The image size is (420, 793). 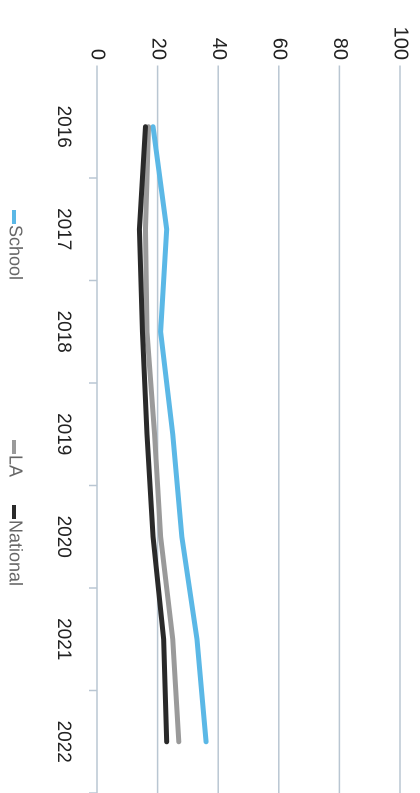 I want to click on x-tick-label: 2021, so click(x=63, y=639).